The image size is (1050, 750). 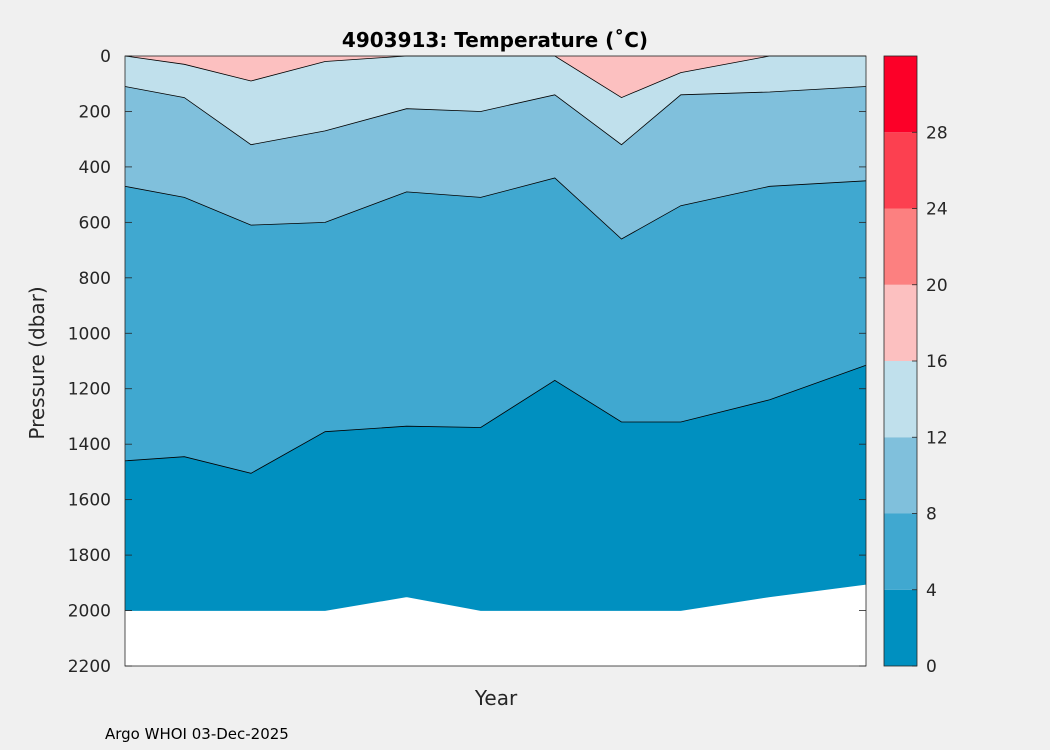 I want to click on y-tick-label: 1600, so click(x=89, y=501).